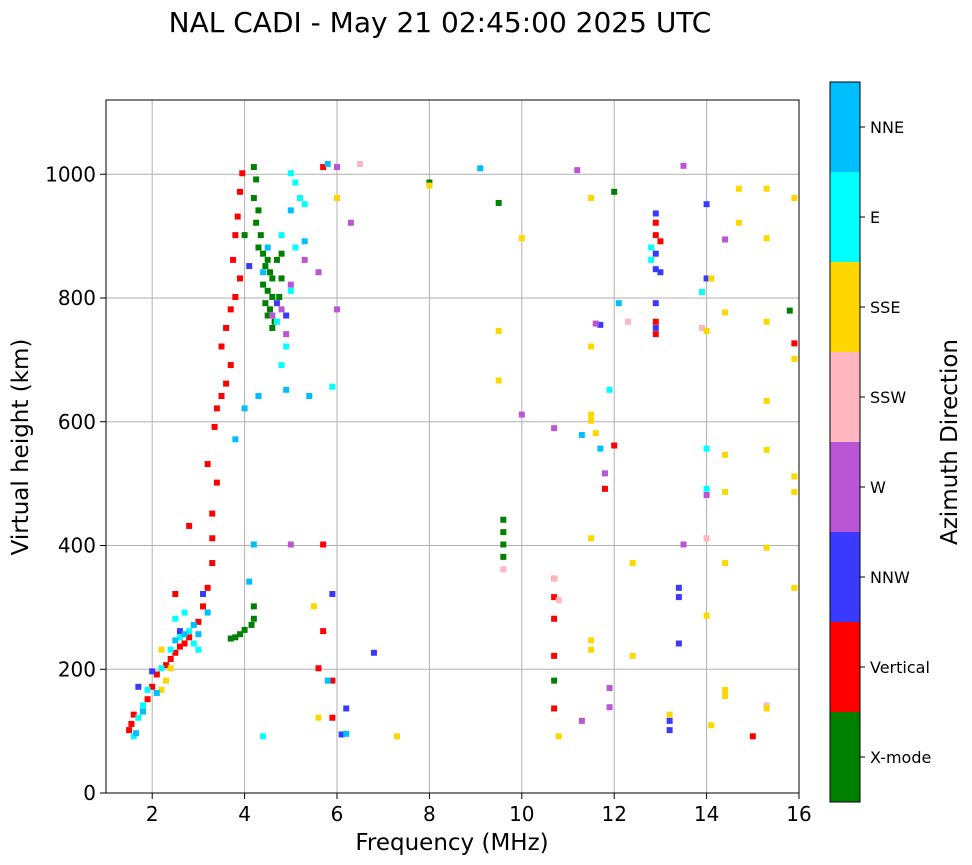 The image size is (972, 865). I want to click on y-tick-label: 200, so click(77, 669).